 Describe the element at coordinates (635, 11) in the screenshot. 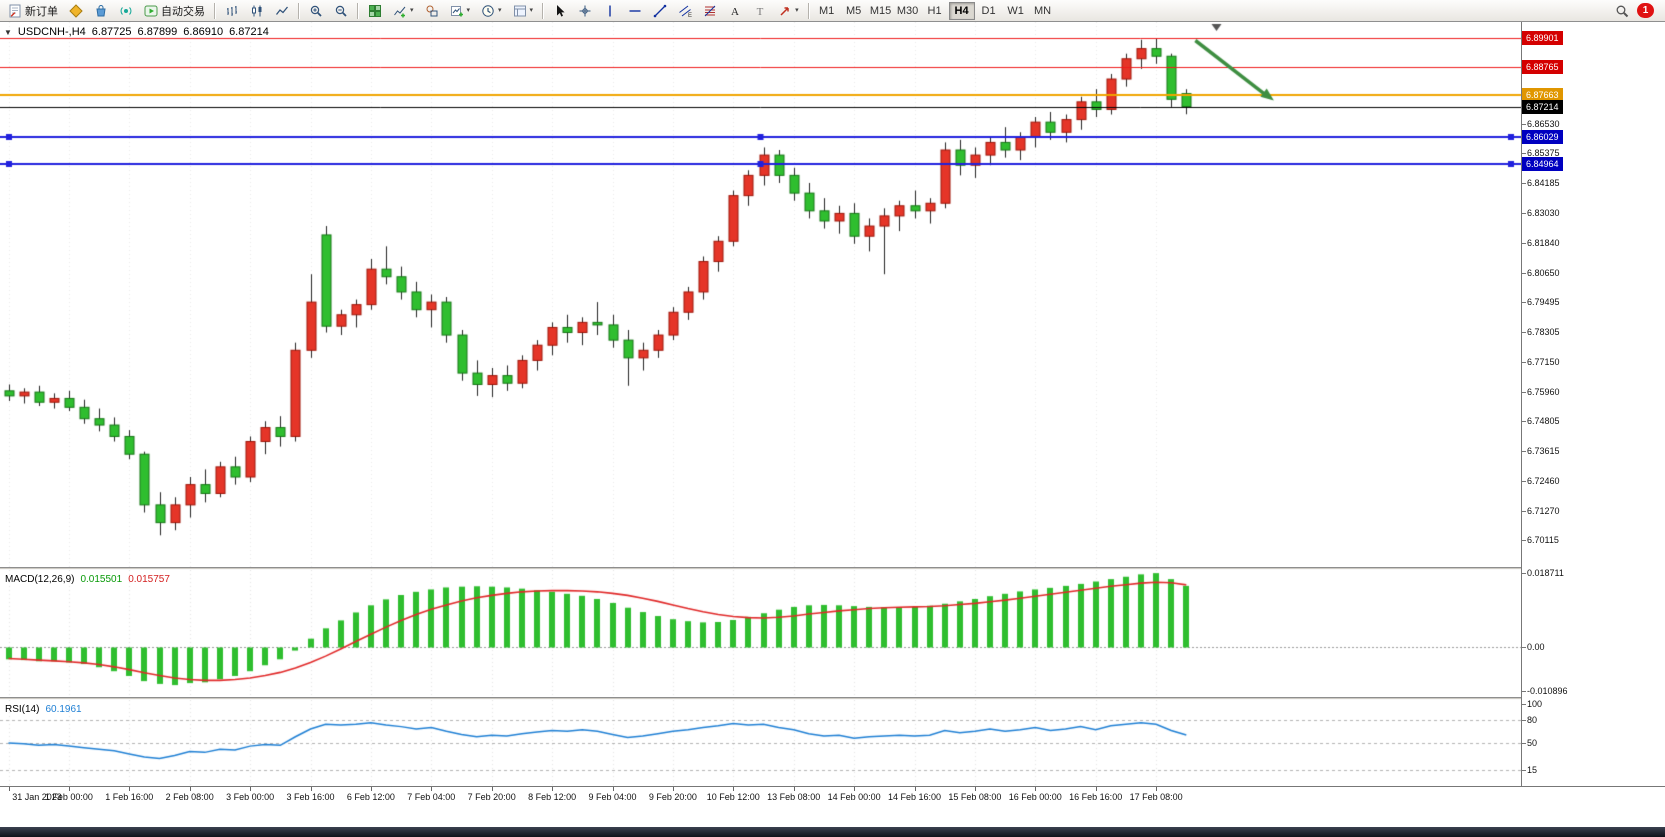

I see `horizontal-line-button` at that location.